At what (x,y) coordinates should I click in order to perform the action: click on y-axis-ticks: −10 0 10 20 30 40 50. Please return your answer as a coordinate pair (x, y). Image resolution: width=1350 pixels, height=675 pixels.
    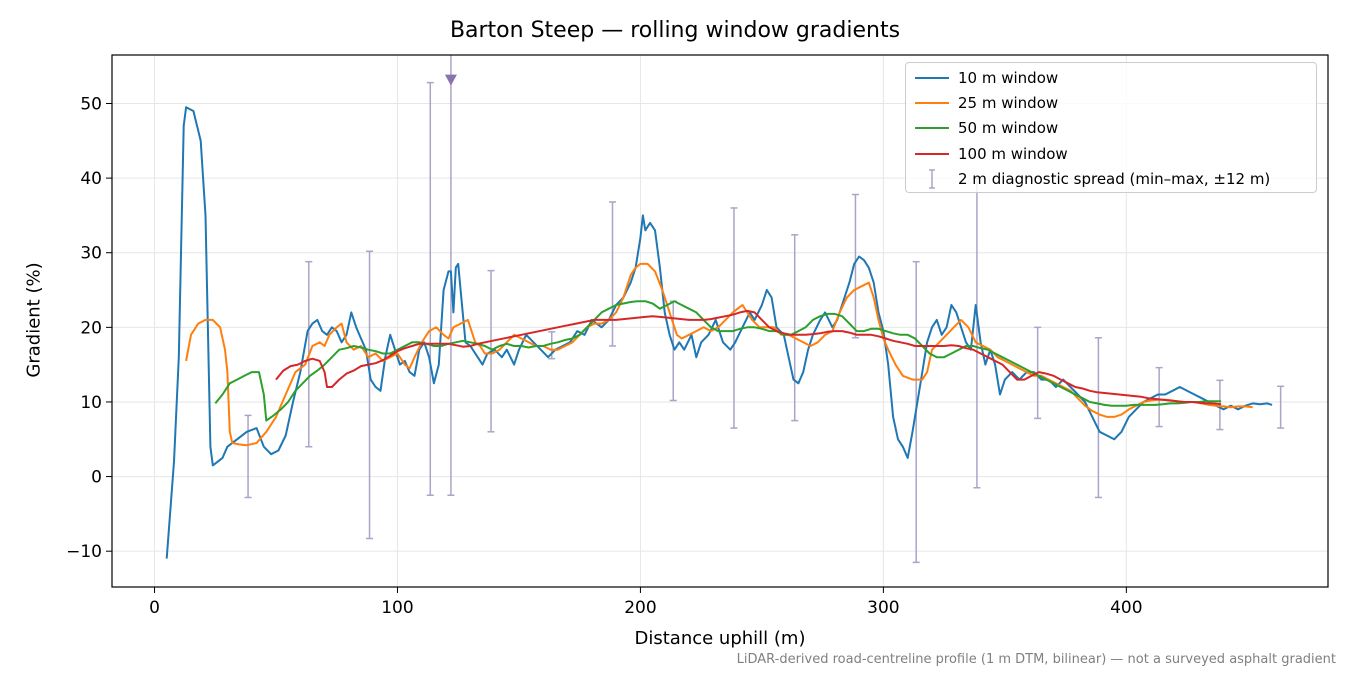
    Looking at the image, I should click on (89, 328).